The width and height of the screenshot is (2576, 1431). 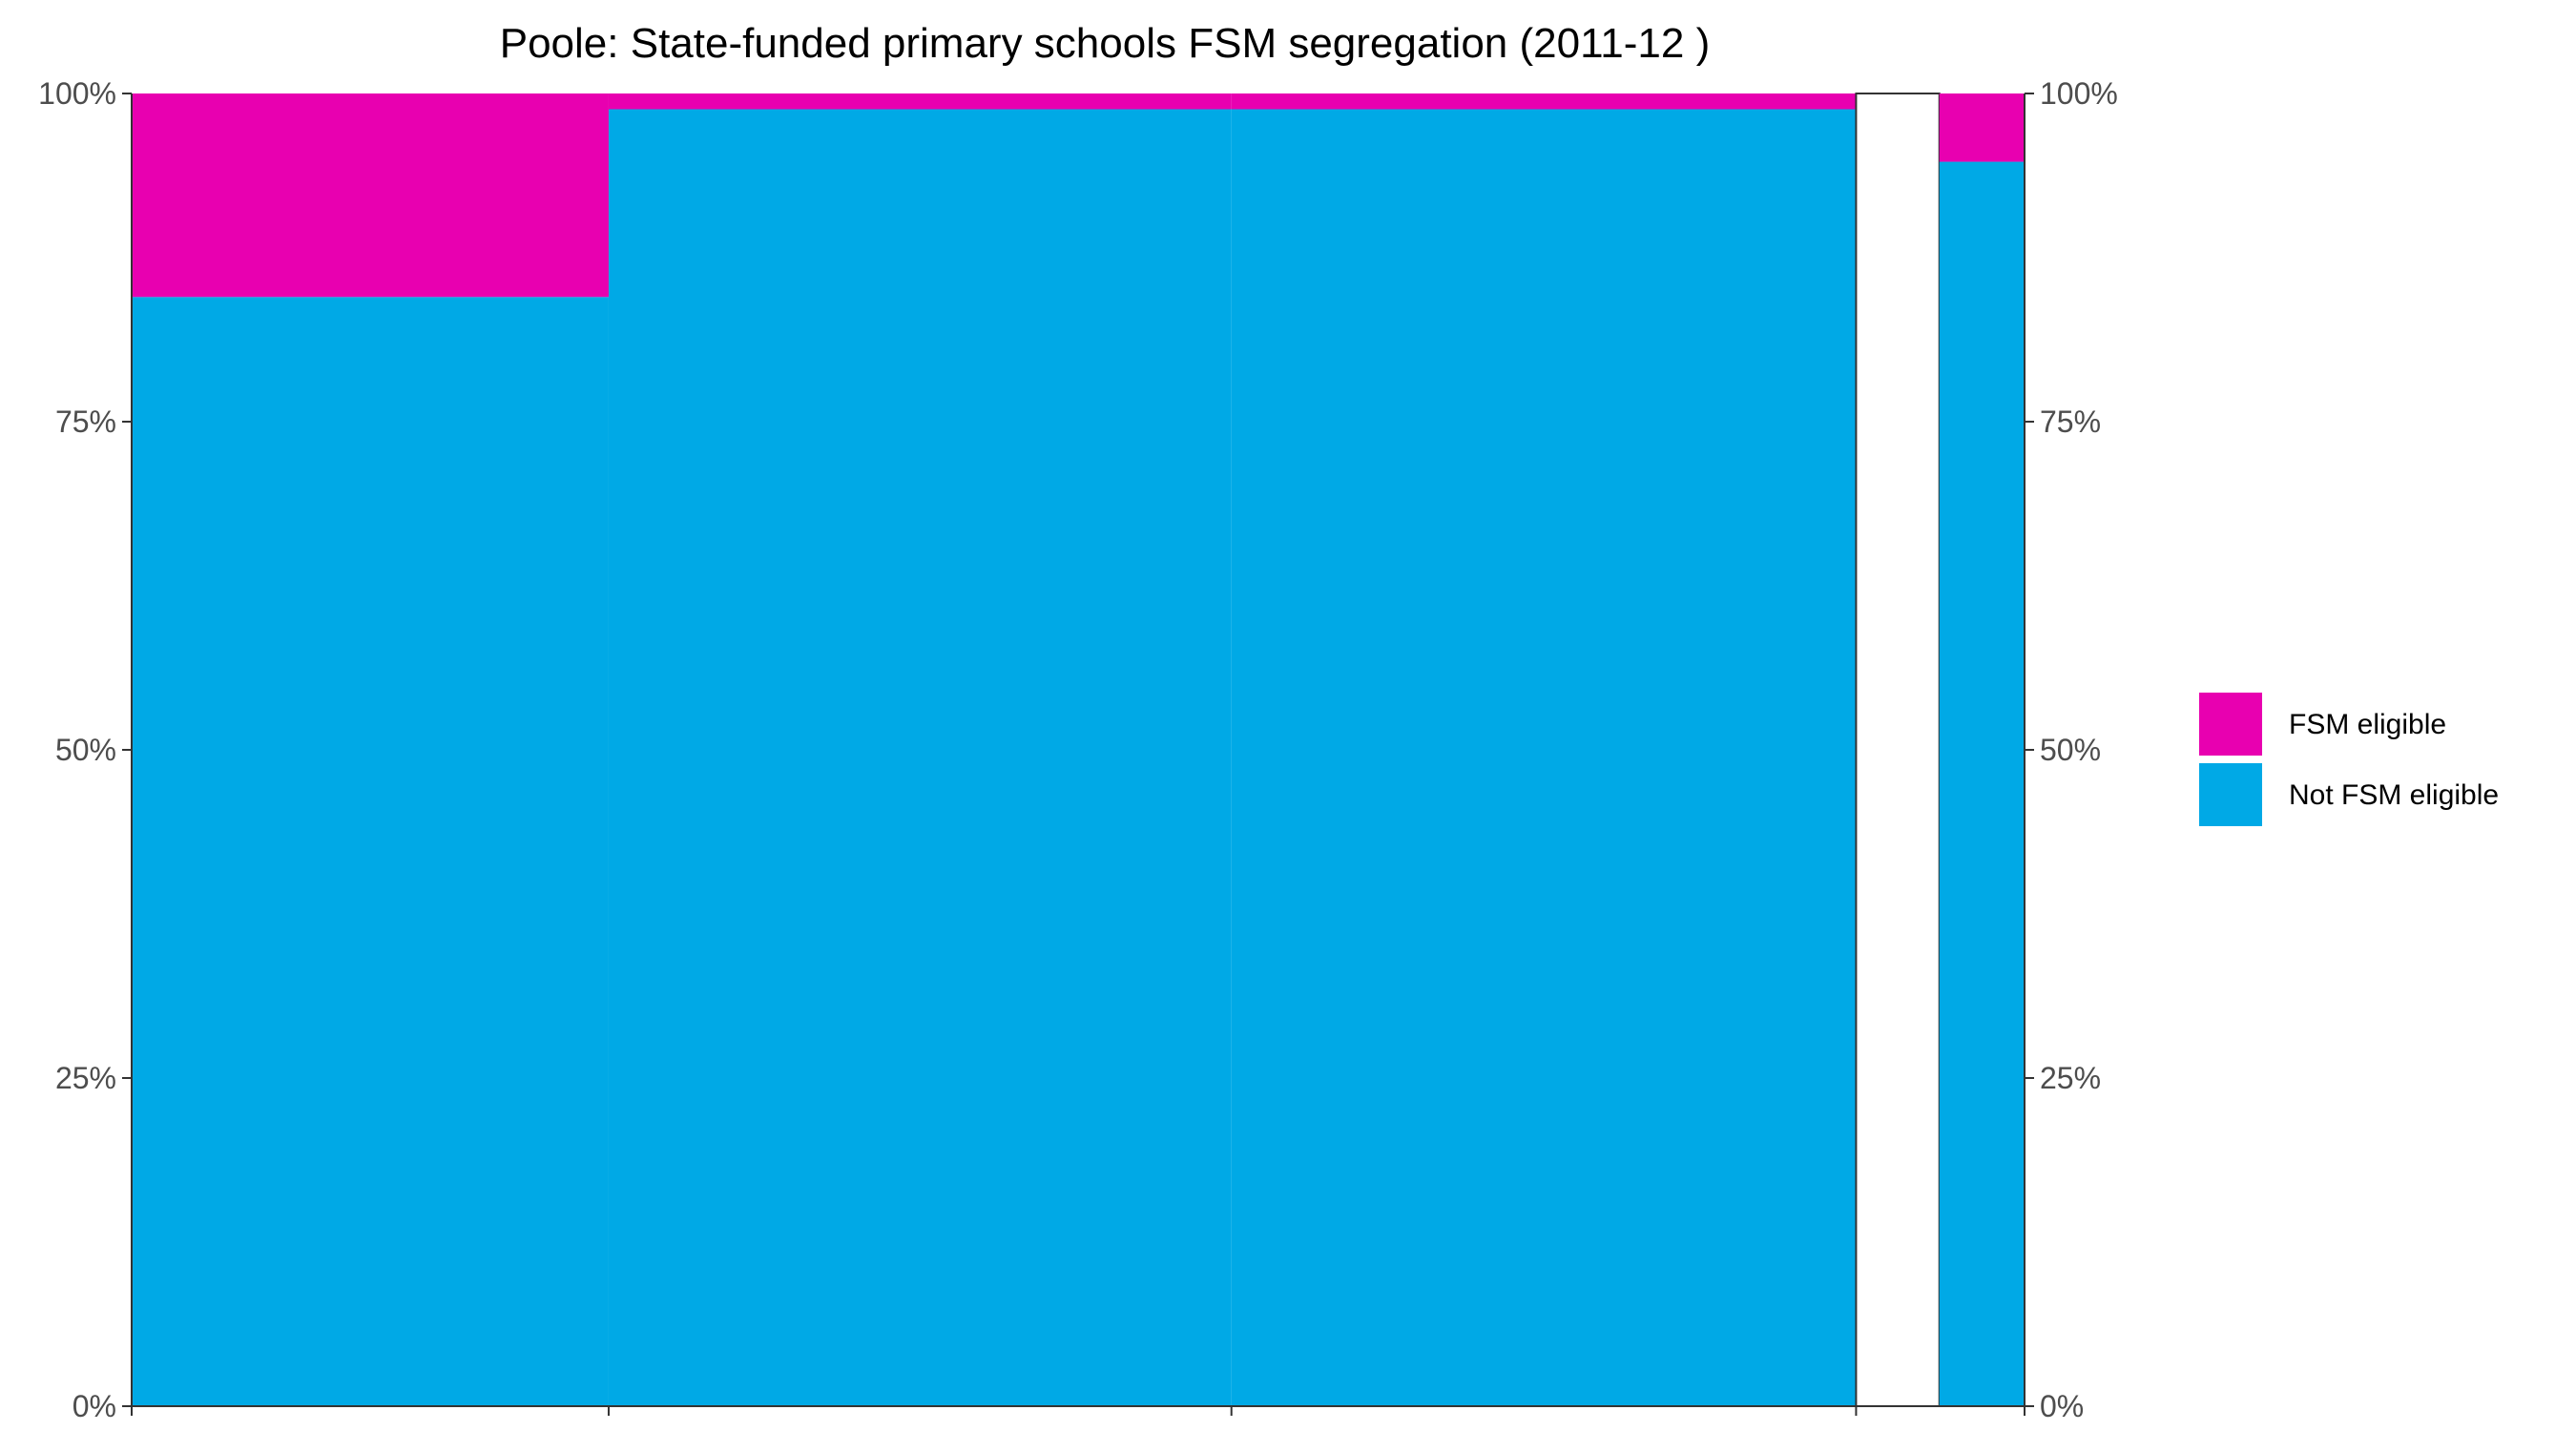 I want to click on legend-label-2: Not FSM eligible, so click(x=2394, y=795).